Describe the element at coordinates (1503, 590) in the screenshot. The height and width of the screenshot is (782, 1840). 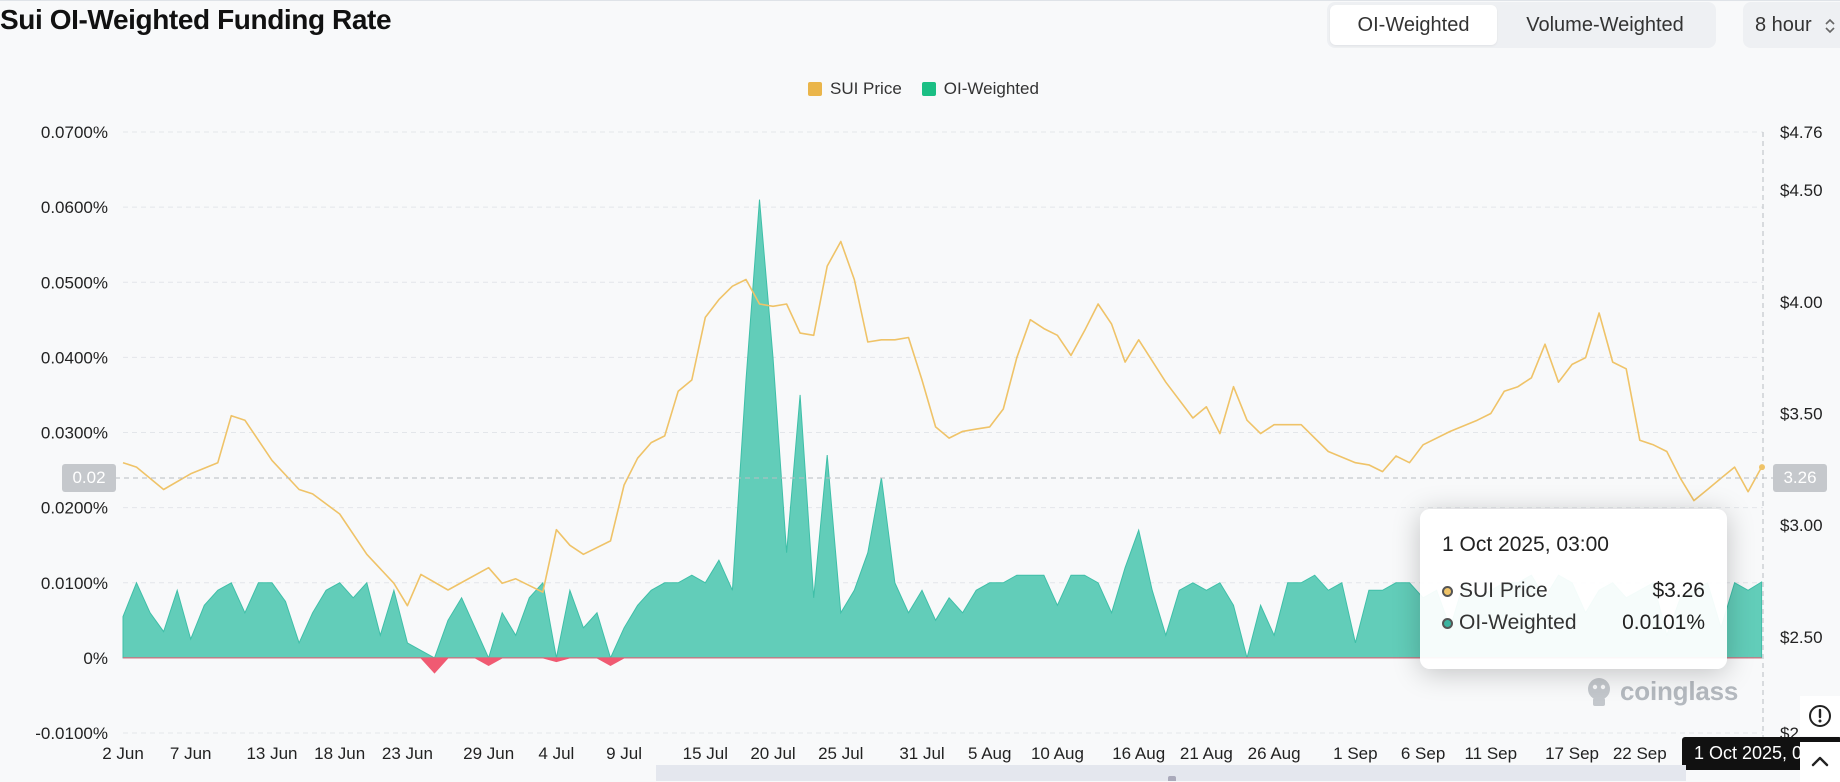
I see `tooltip-label-price: SUI Price` at that location.